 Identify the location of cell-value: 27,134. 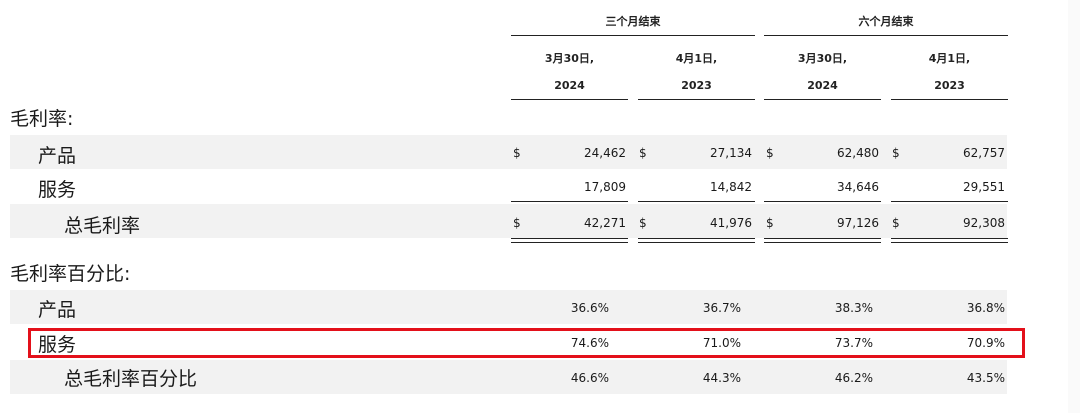
(731, 153).